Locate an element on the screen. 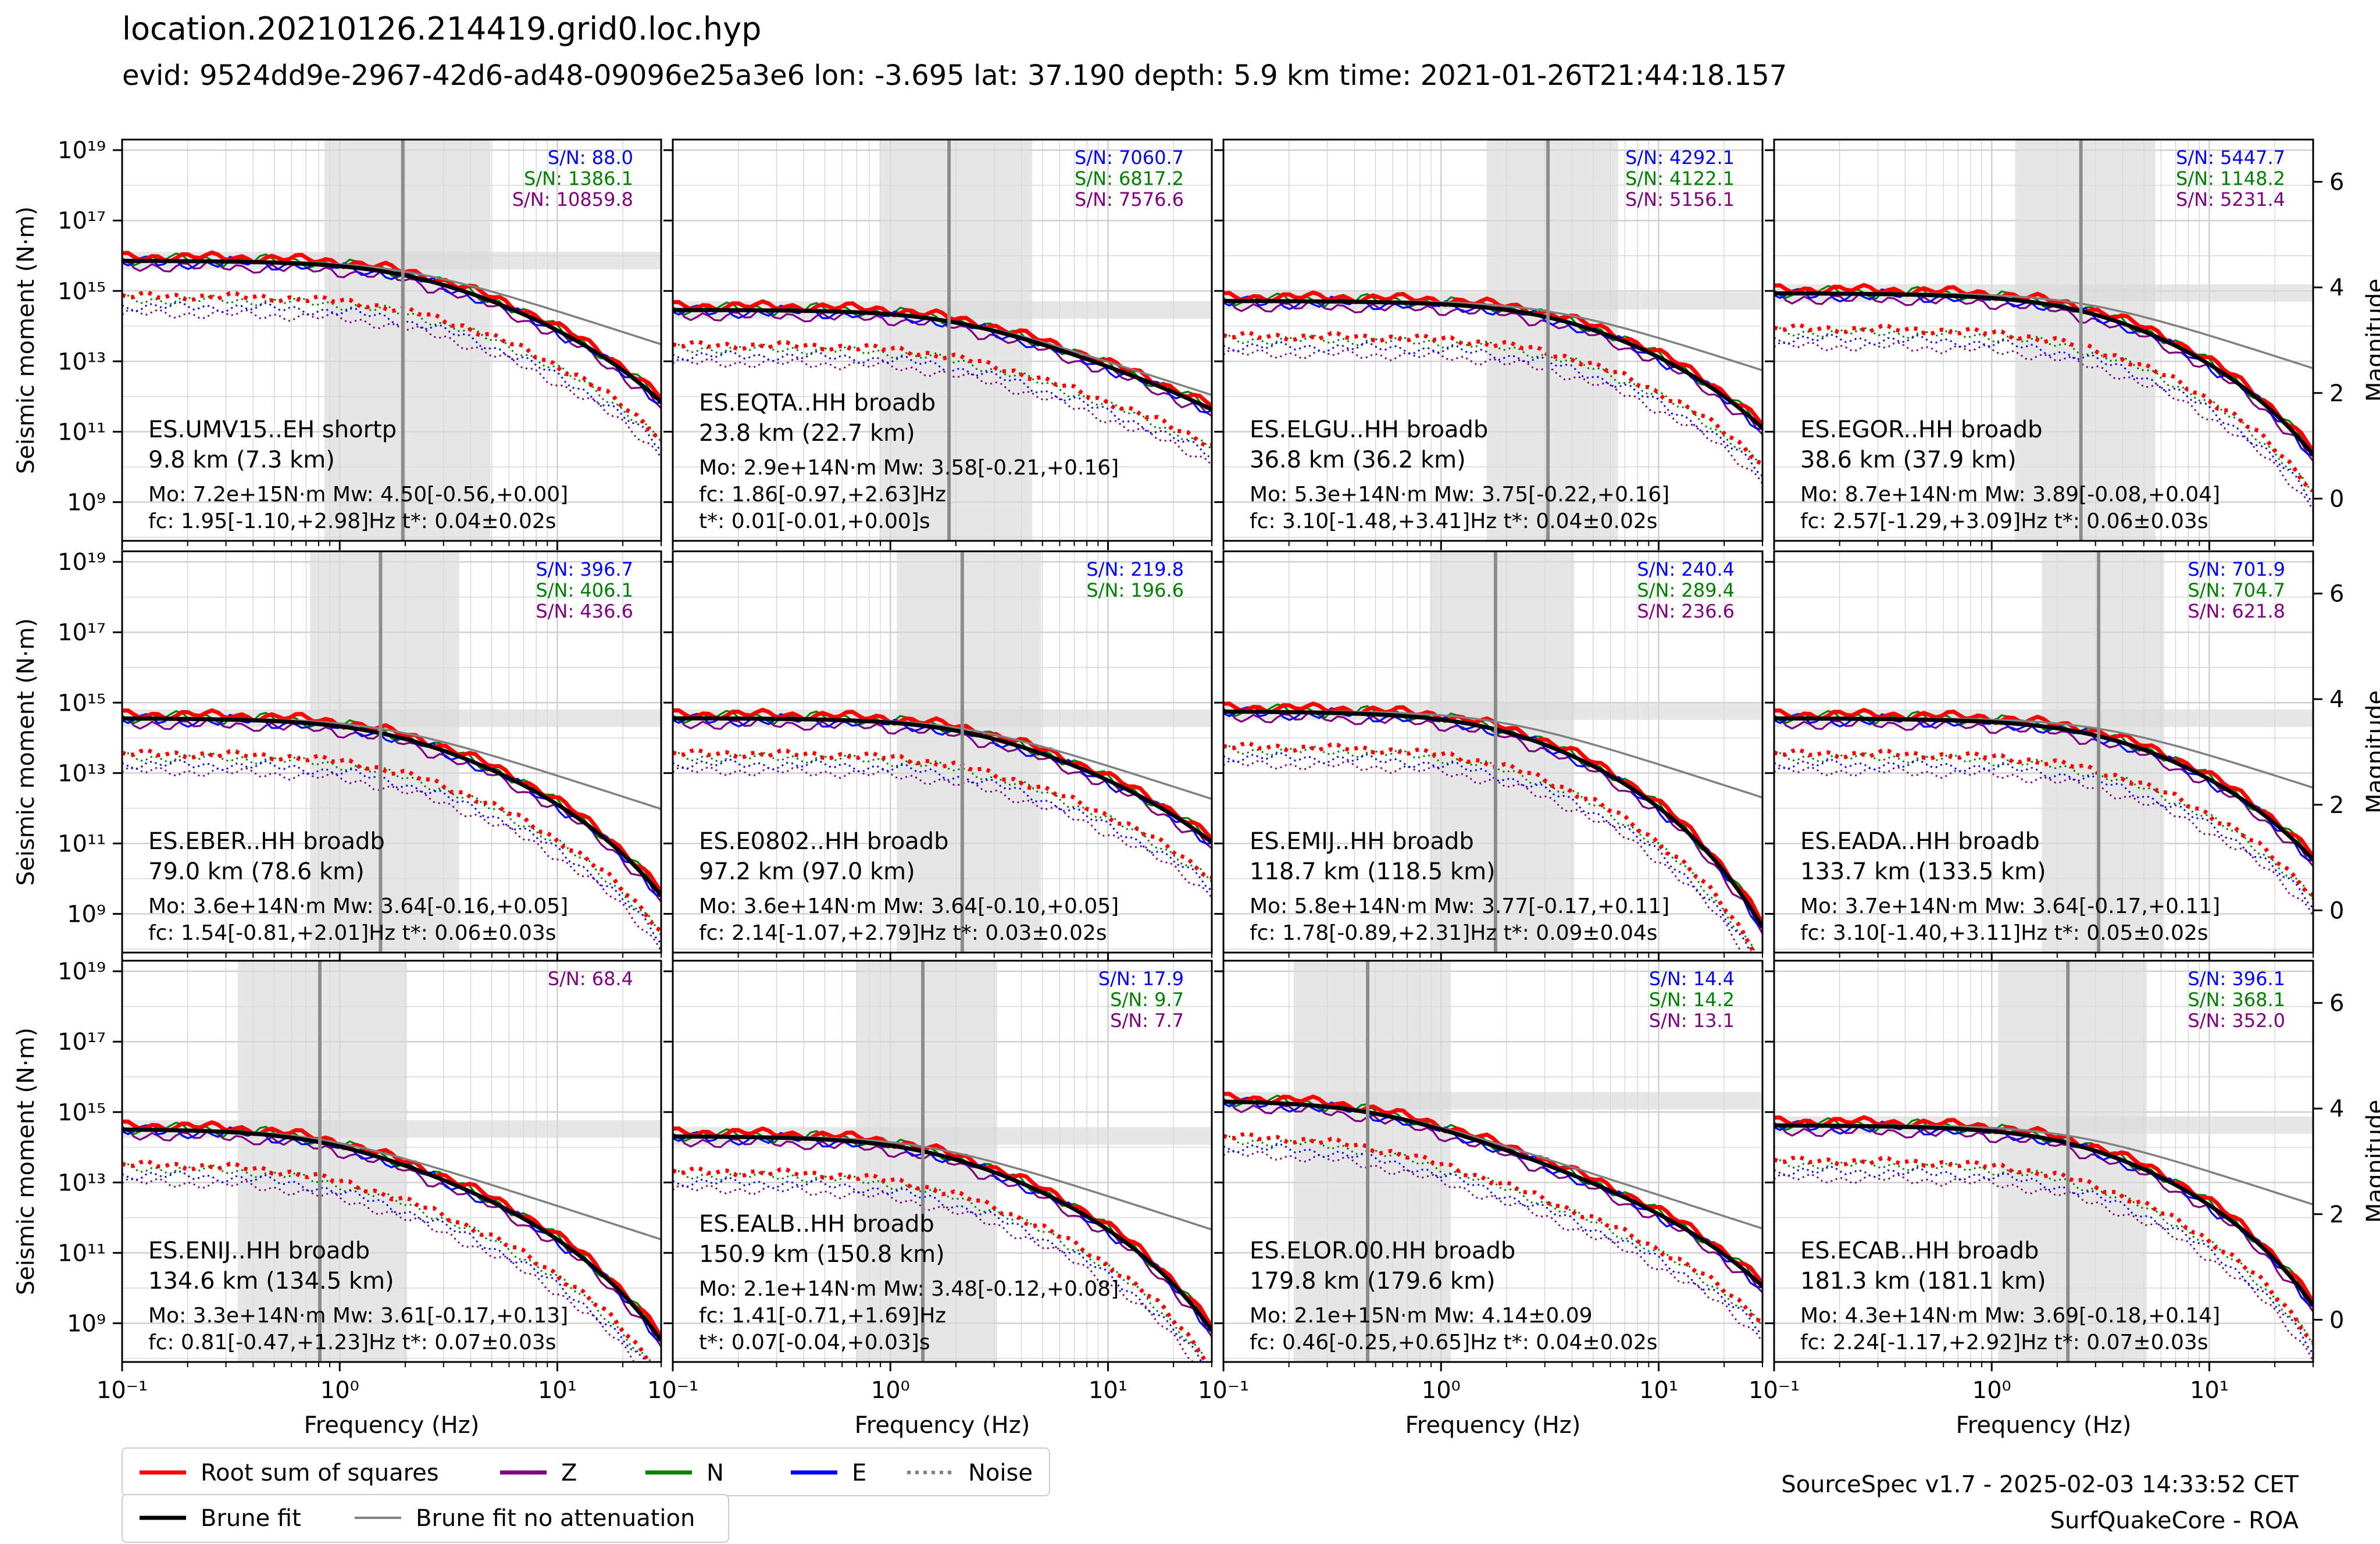 The image size is (2380, 1544). source-param-text: Mo: 4.3e+14N·m Mw: 3.69[-0.18,+0.14] is located at coordinates (2010, 1316).